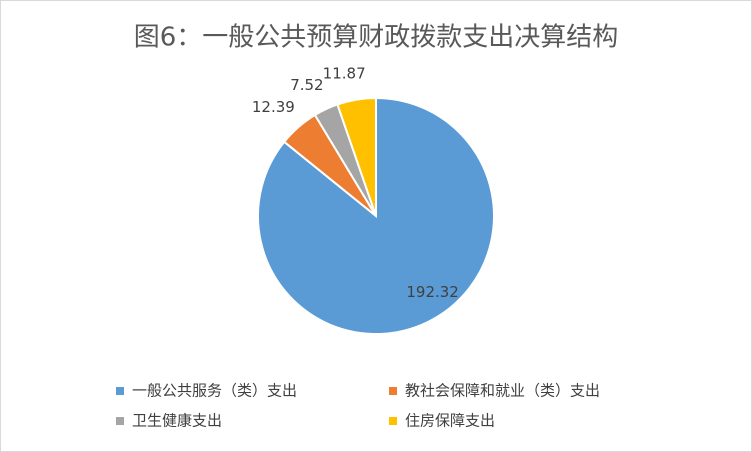 Image resolution: width=752 pixels, height=452 pixels. Describe the element at coordinates (450, 421) in the screenshot. I see `legend-label: 住房保障支出` at that location.